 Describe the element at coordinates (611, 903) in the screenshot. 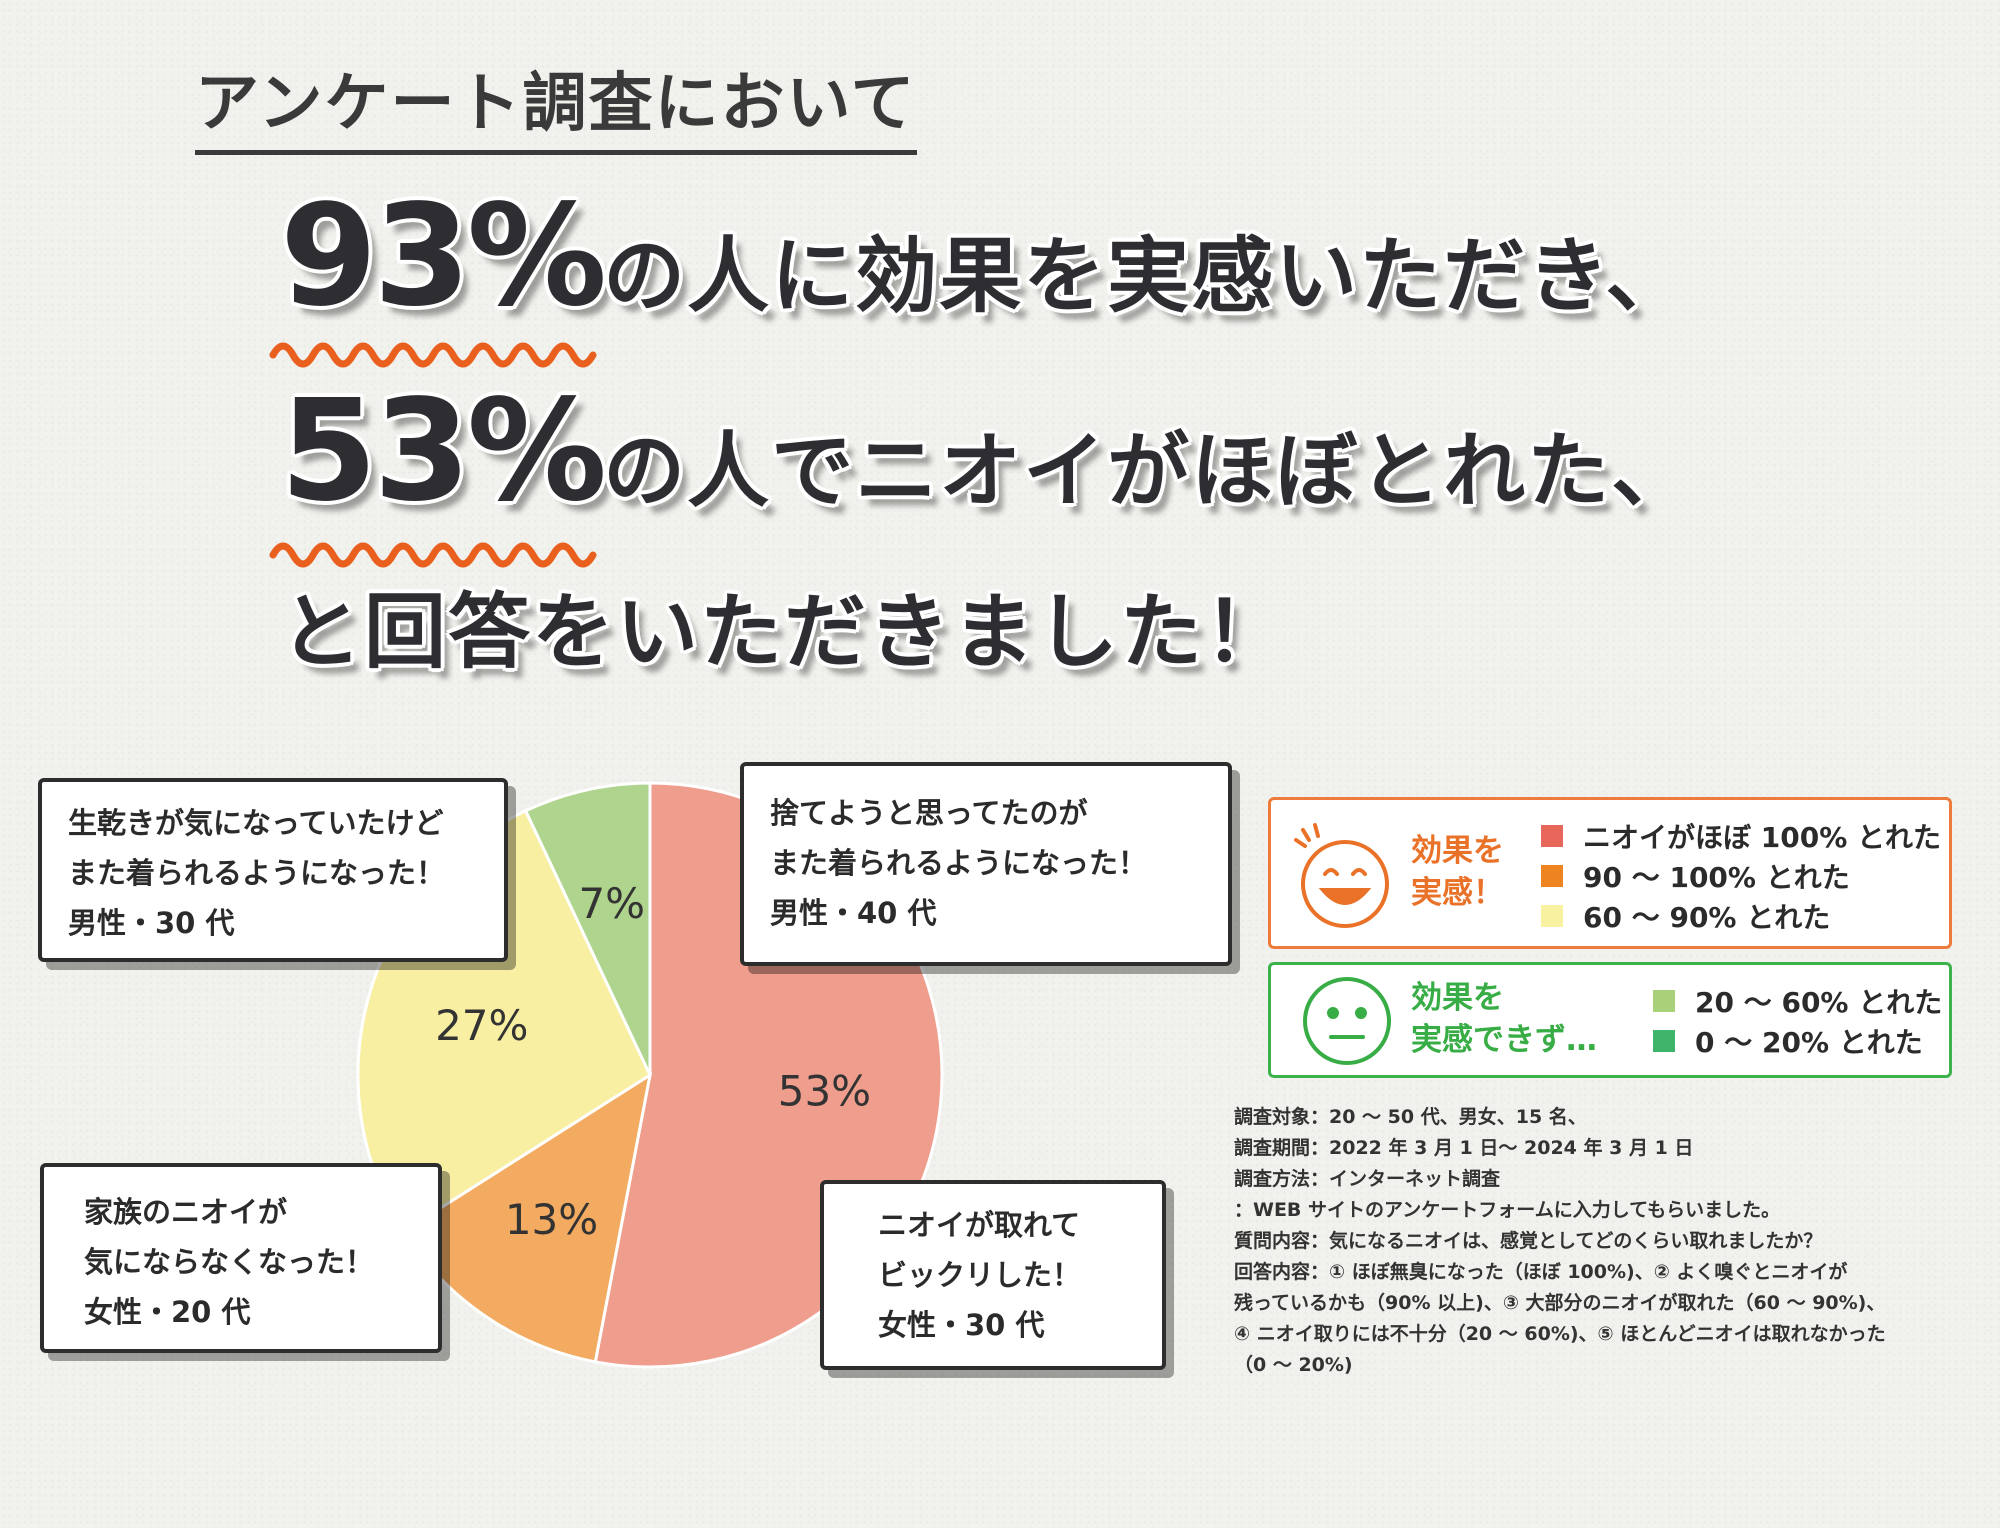

I see `pie-label: 7%` at that location.